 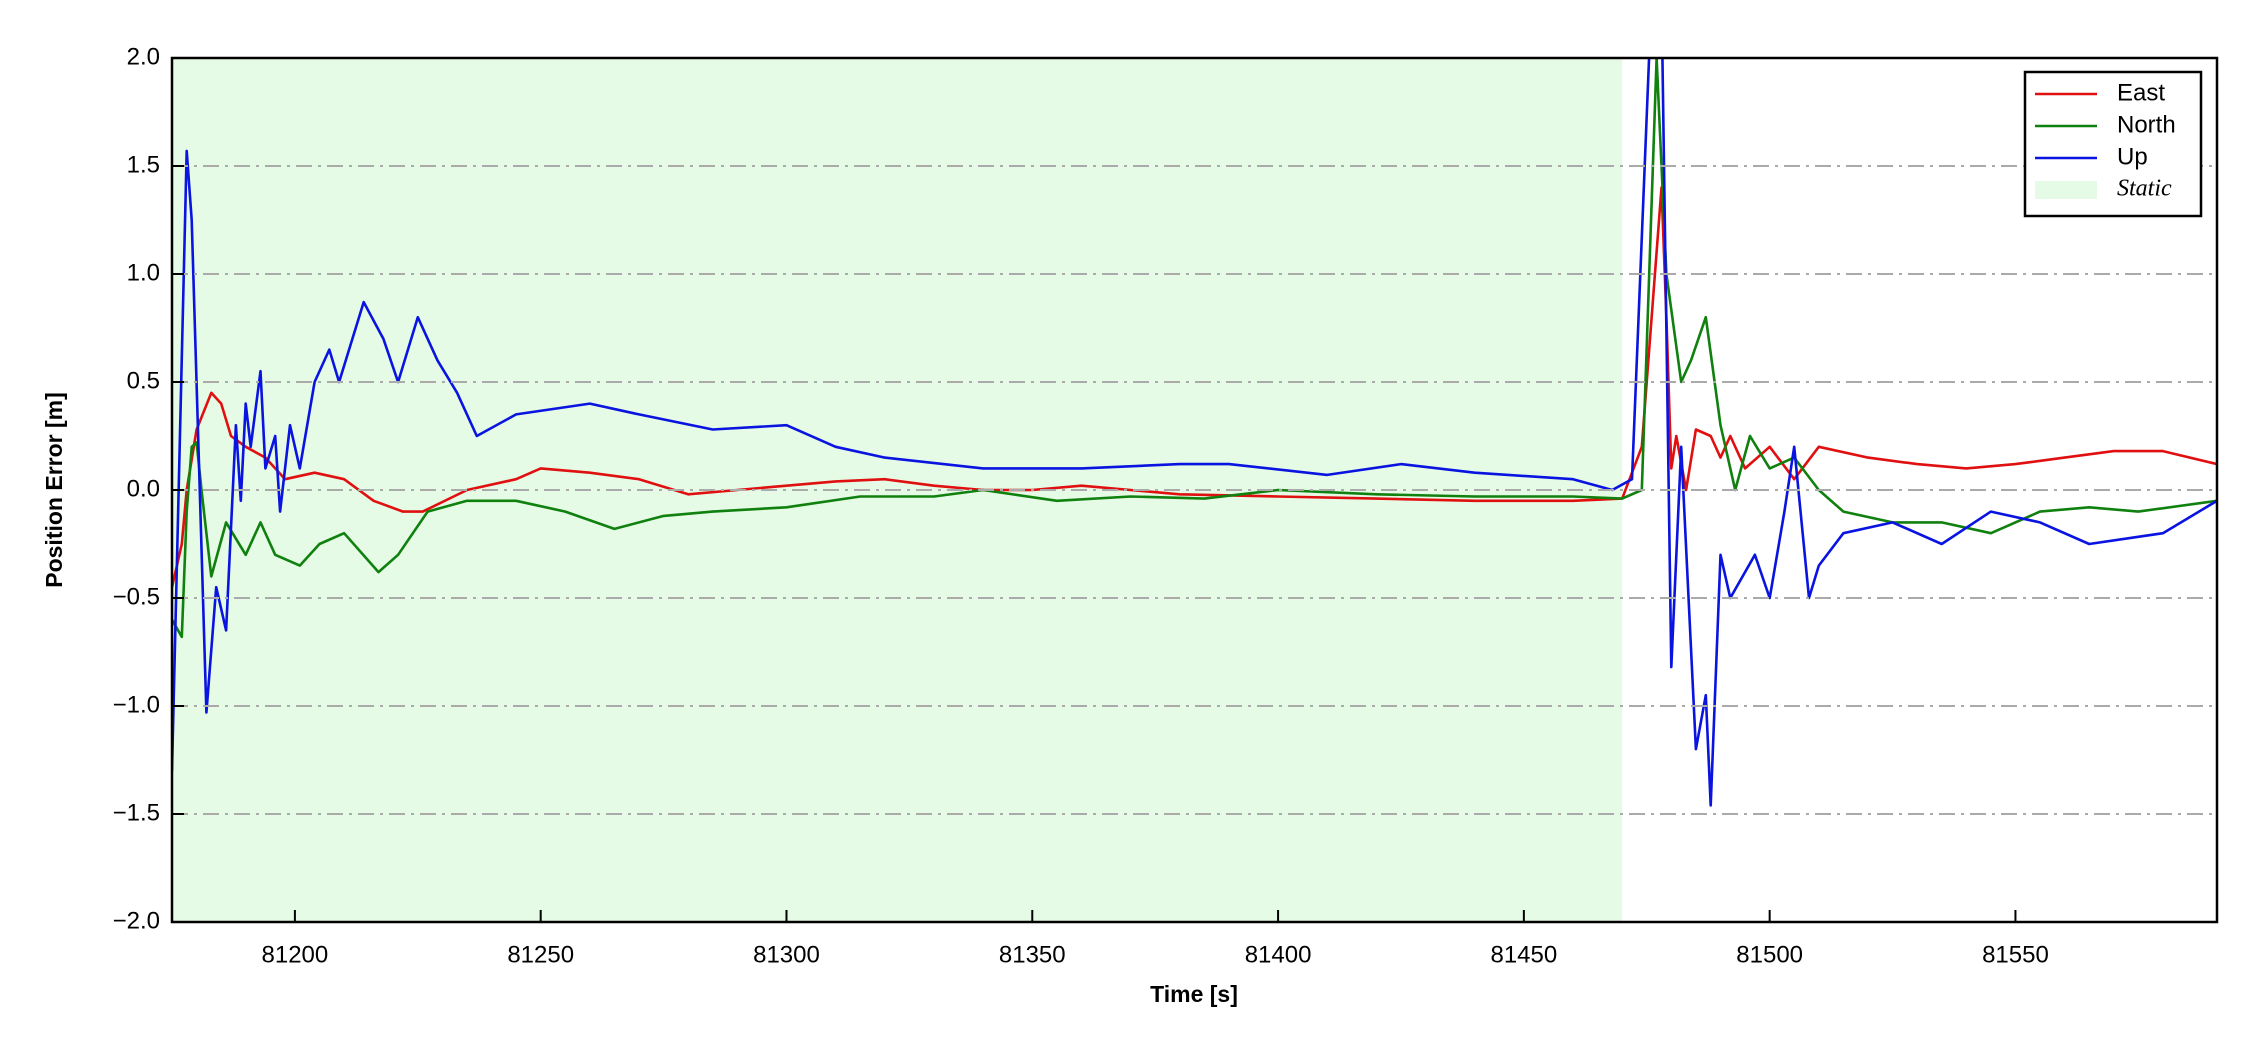 I want to click on legend-label: Static, so click(x=2144, y=189).